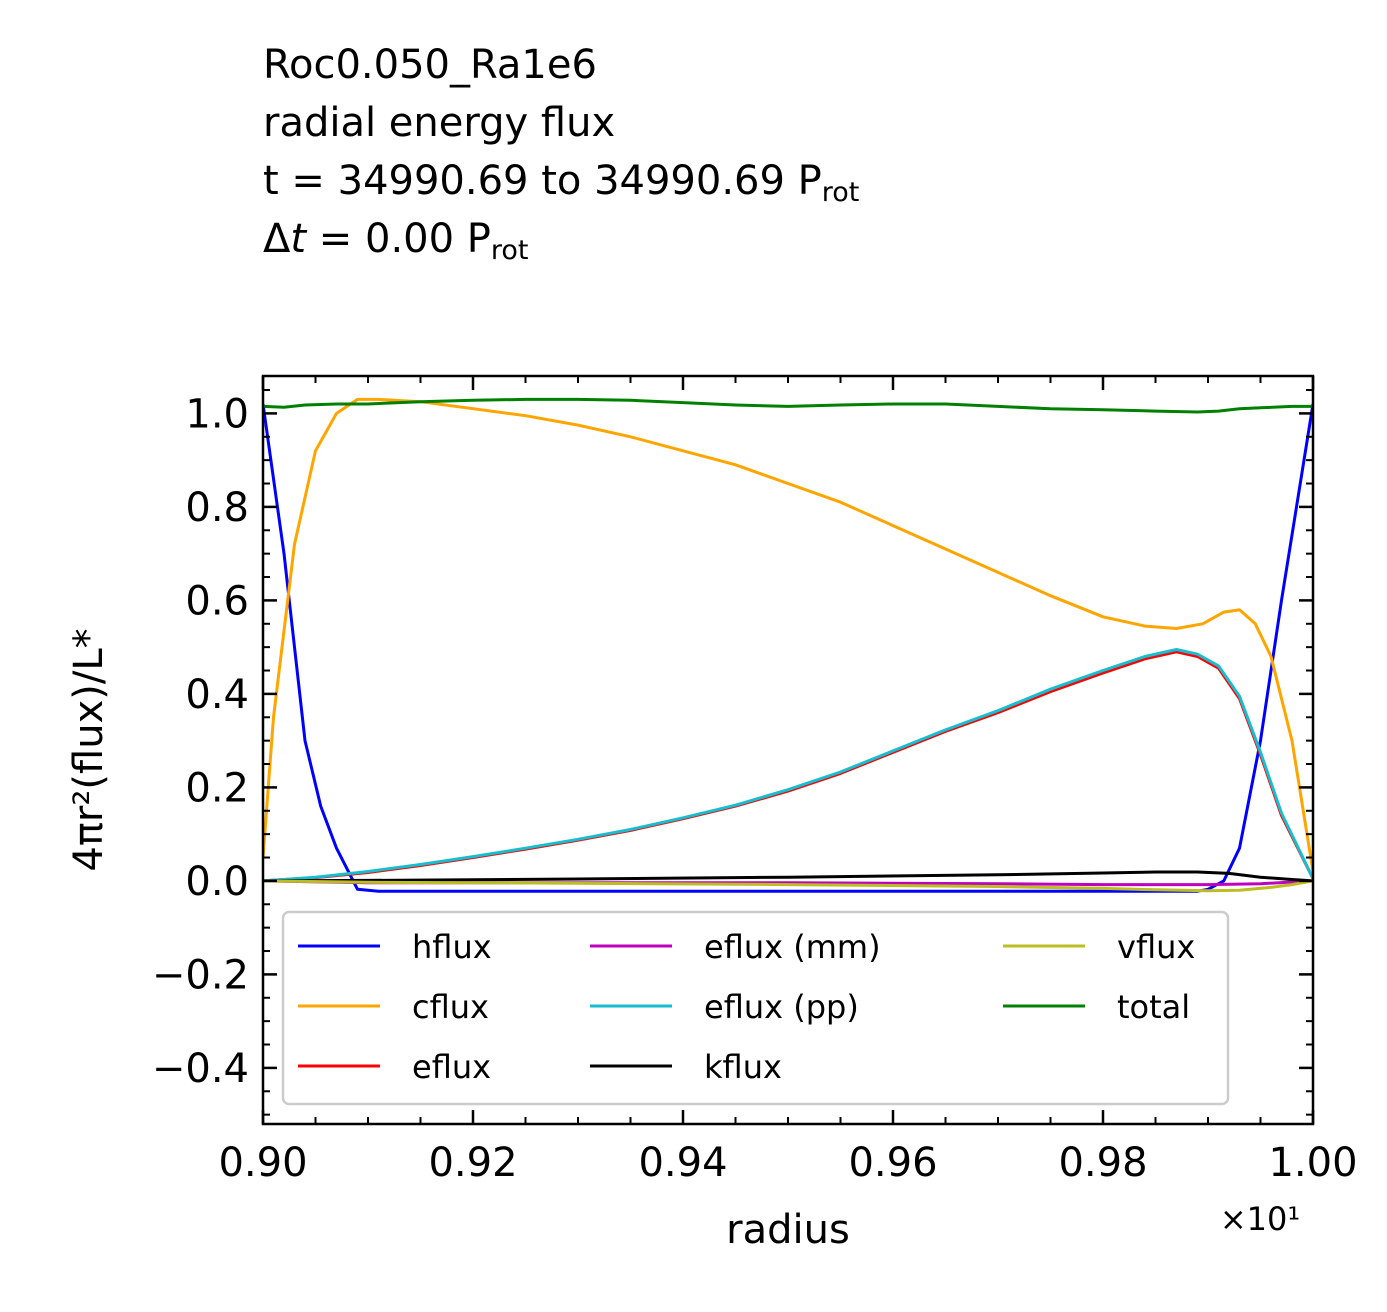 This screenshot has width=1387, height=1312. Describe the element at coordinates (217, 508) in the screenshot. I see `y-tick-label: 0.8` at that location.